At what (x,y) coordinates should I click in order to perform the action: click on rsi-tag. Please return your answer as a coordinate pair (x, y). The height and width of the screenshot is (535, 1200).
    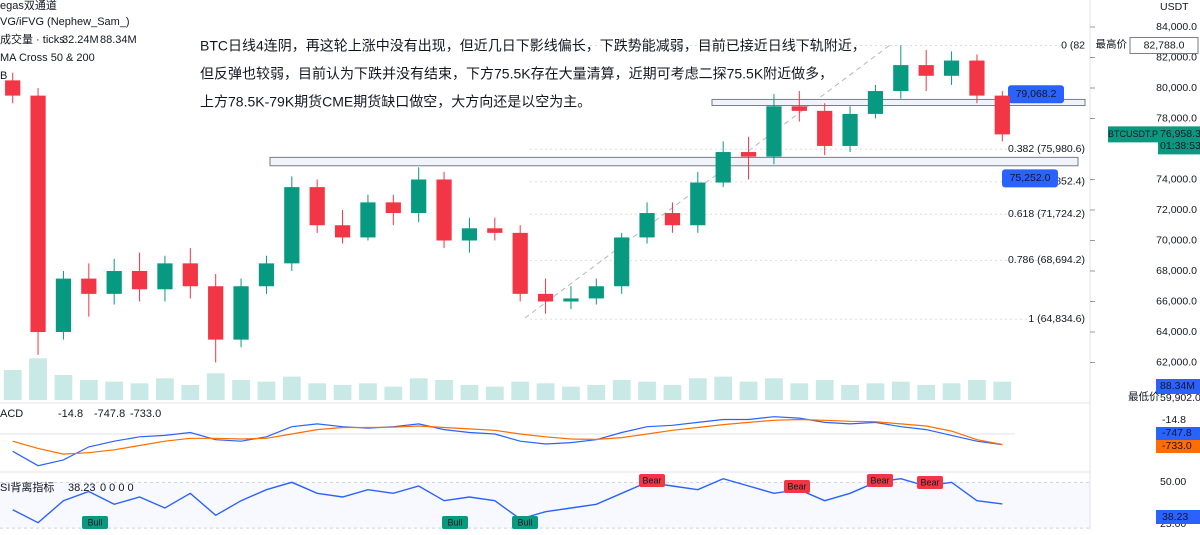
    Looking at the image, I should click on (1178, 517).